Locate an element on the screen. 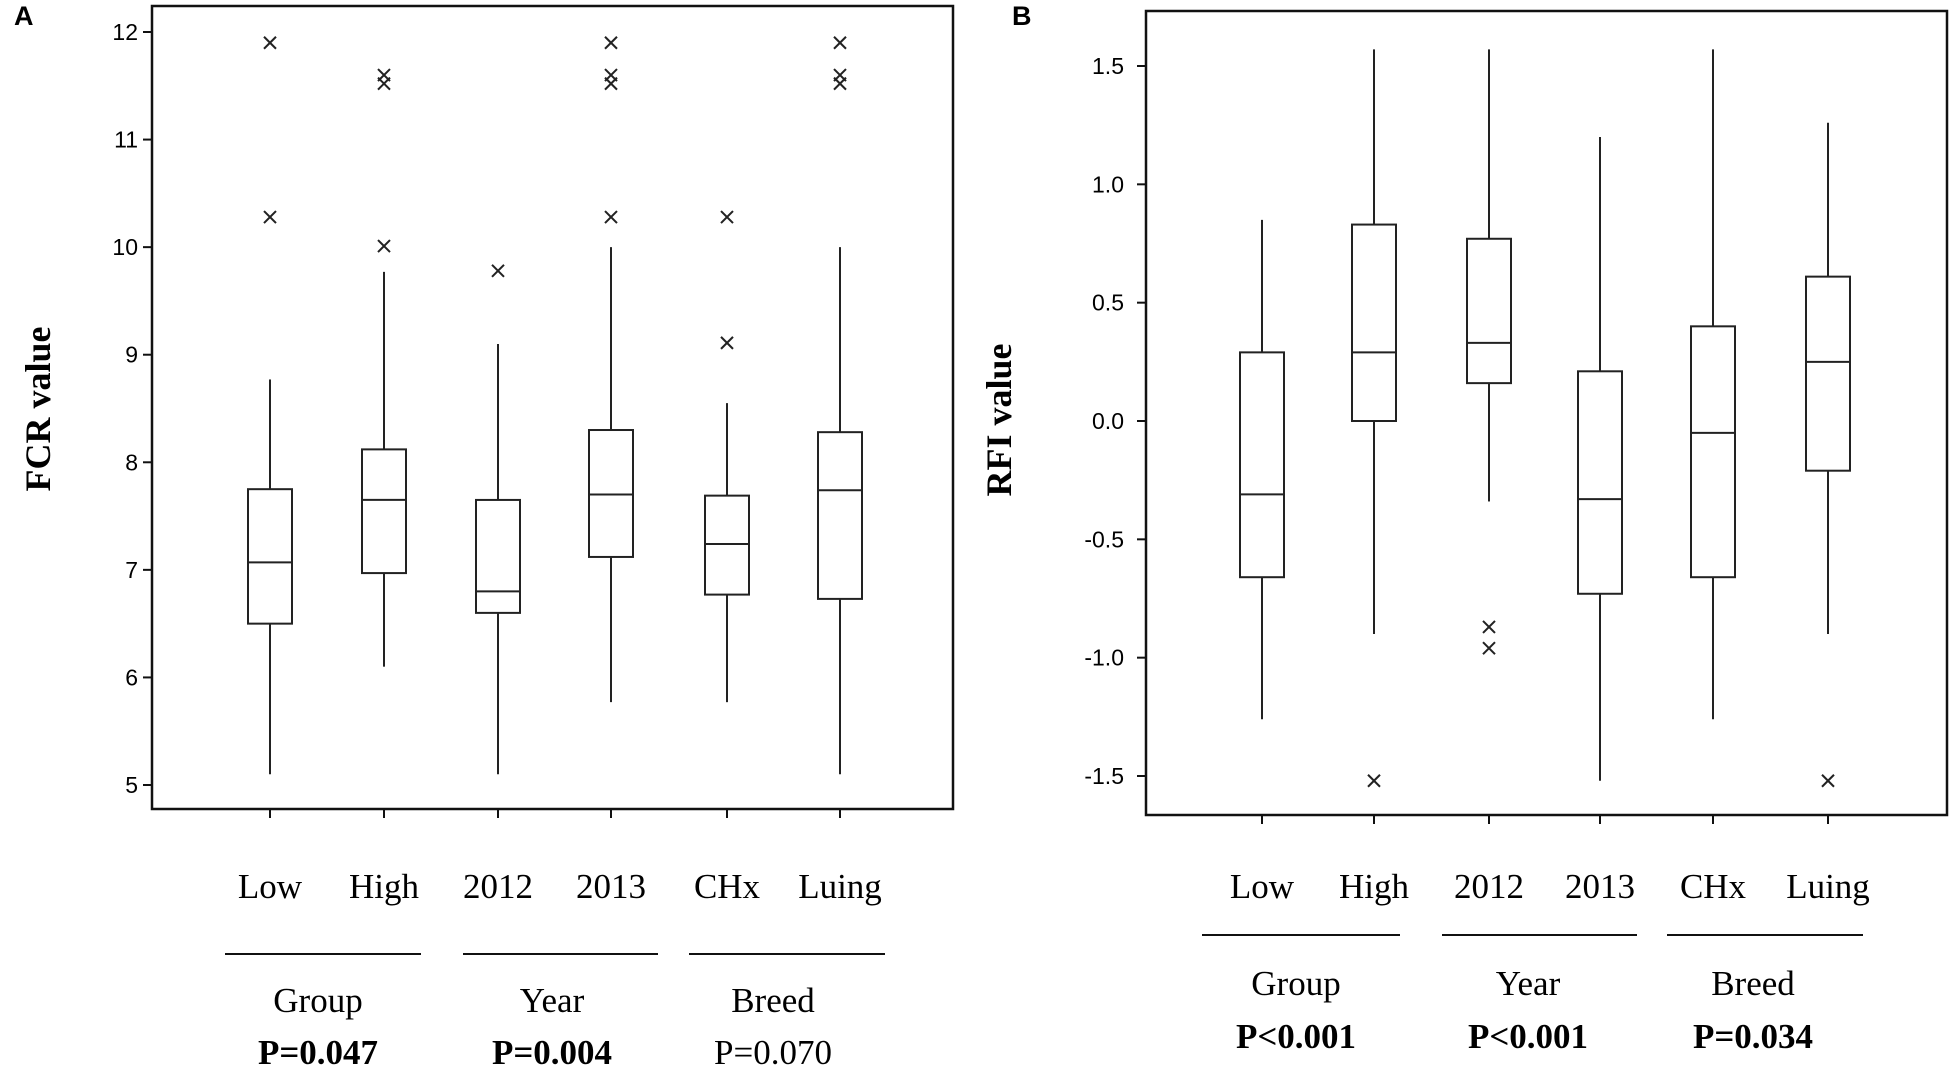 This screenshot has width=1950, height=1072. y-tick-label: 8 is located at coordinates (131, 462).